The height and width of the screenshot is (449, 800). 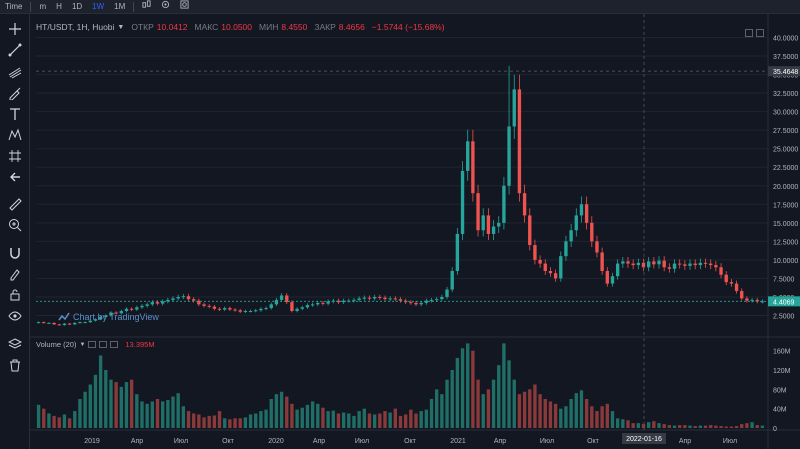 I want to click on zoom-in-icon, so click(x=15, y=225).